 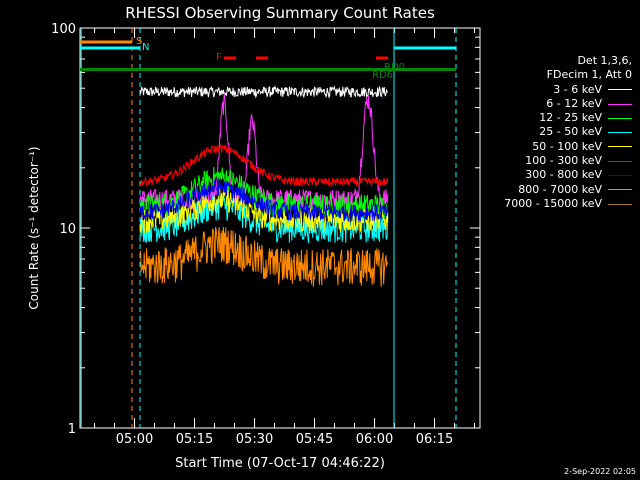 What do you see at coordinates (574, 103) in the screenshot?
I see `legend-label: 6 - 12 keV` at bounding box center [574, 103].